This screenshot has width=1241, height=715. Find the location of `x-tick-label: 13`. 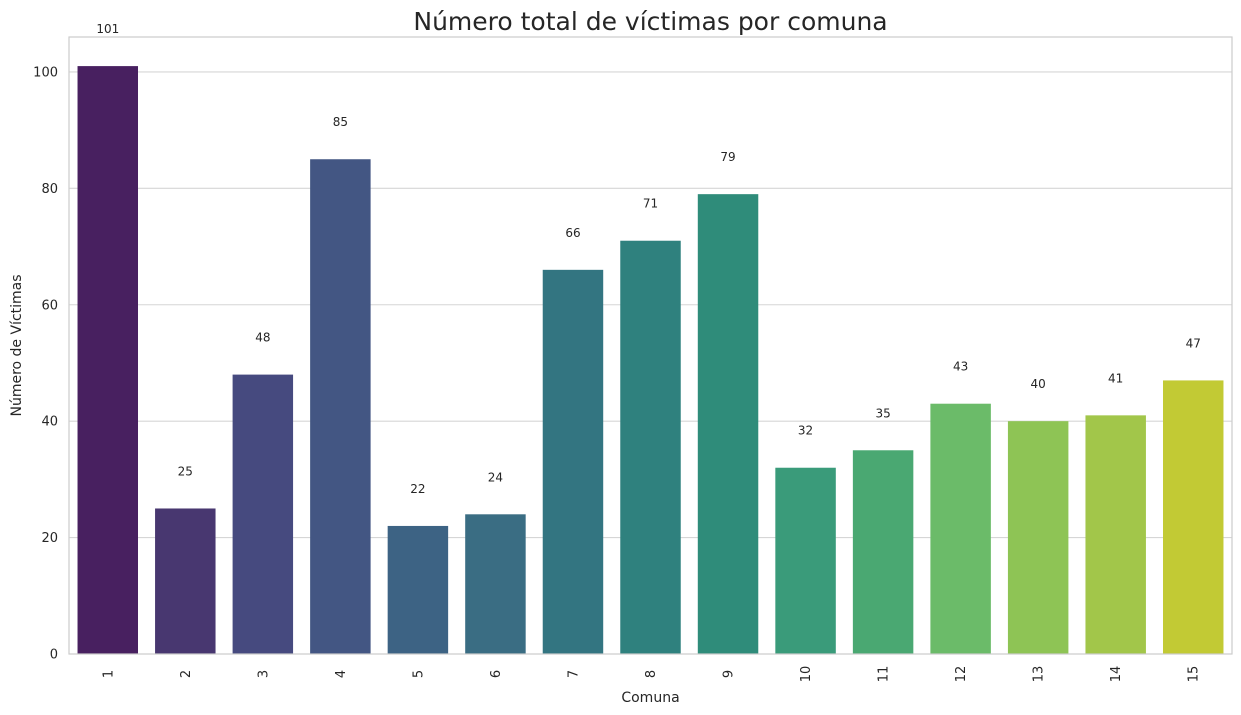

x-tick-label: 13 is located at coordinates (1039, 674).